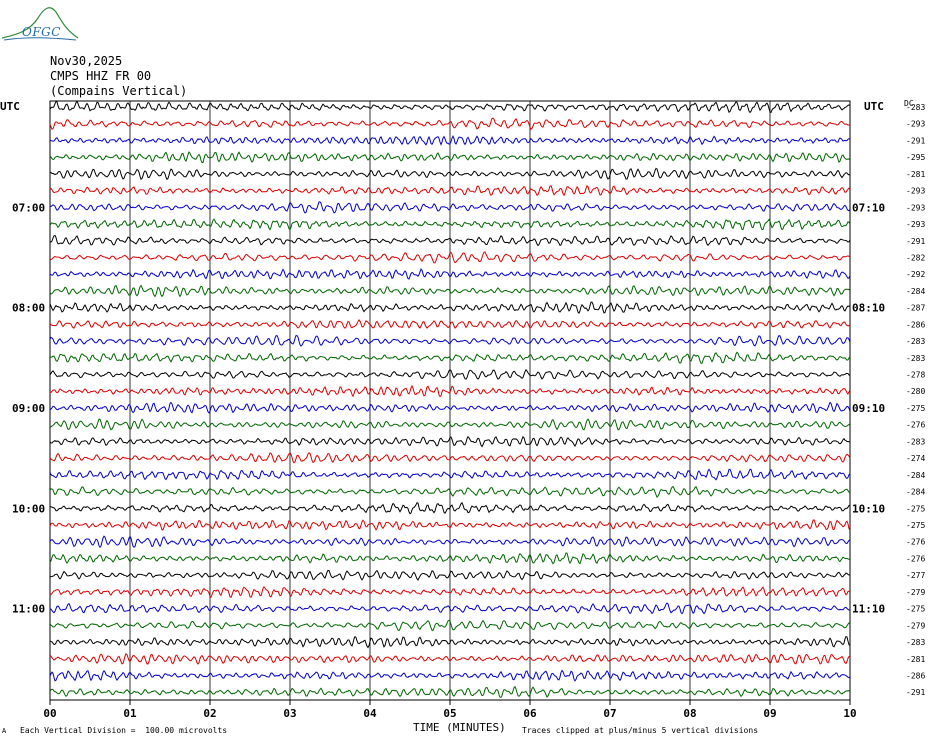 The height and width of the screenshot is (744, 930). What do you see at coordinates (874, 106) in the screenshot?
I see `right-axis-label: UTC` at bounding box center [874, 106].